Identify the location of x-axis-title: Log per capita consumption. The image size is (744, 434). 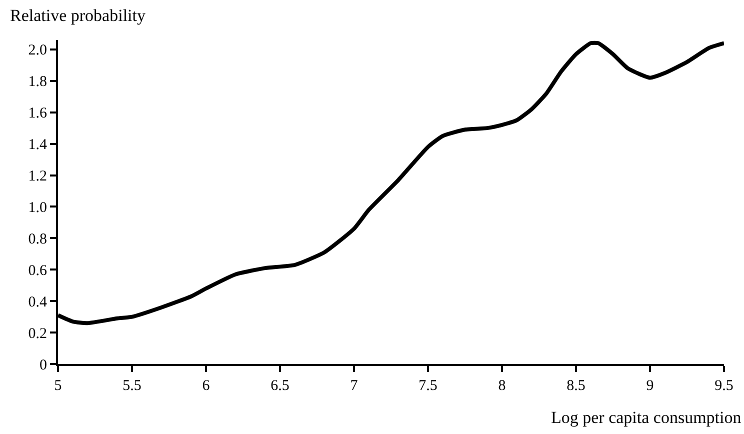
(646, 417).